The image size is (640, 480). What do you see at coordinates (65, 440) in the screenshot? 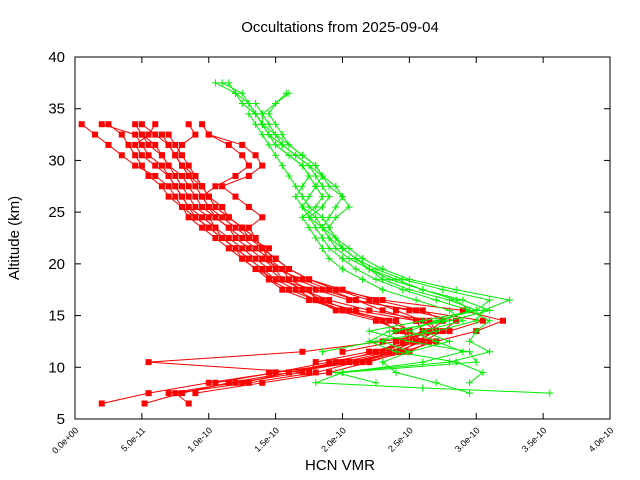
I see `x-tick-label: 0.0e+00` at bounding box center [65, 440].